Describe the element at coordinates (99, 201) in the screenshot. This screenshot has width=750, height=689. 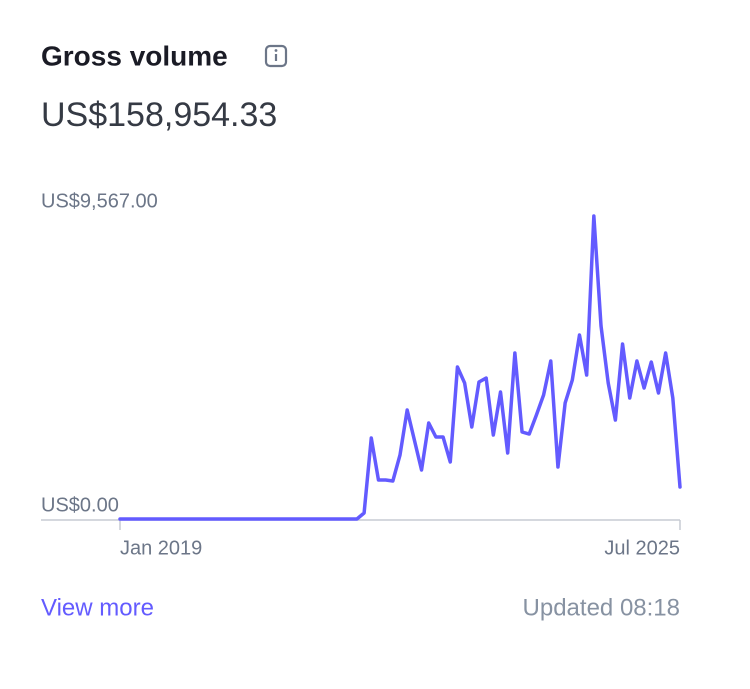
I see `y-tick-label: US$9,567.00` at that location.